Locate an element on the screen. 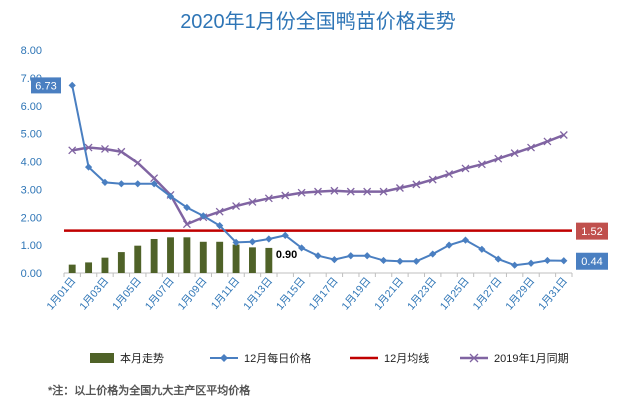  x-tick-label: 1月11日 is located at coordinates (225, 293).